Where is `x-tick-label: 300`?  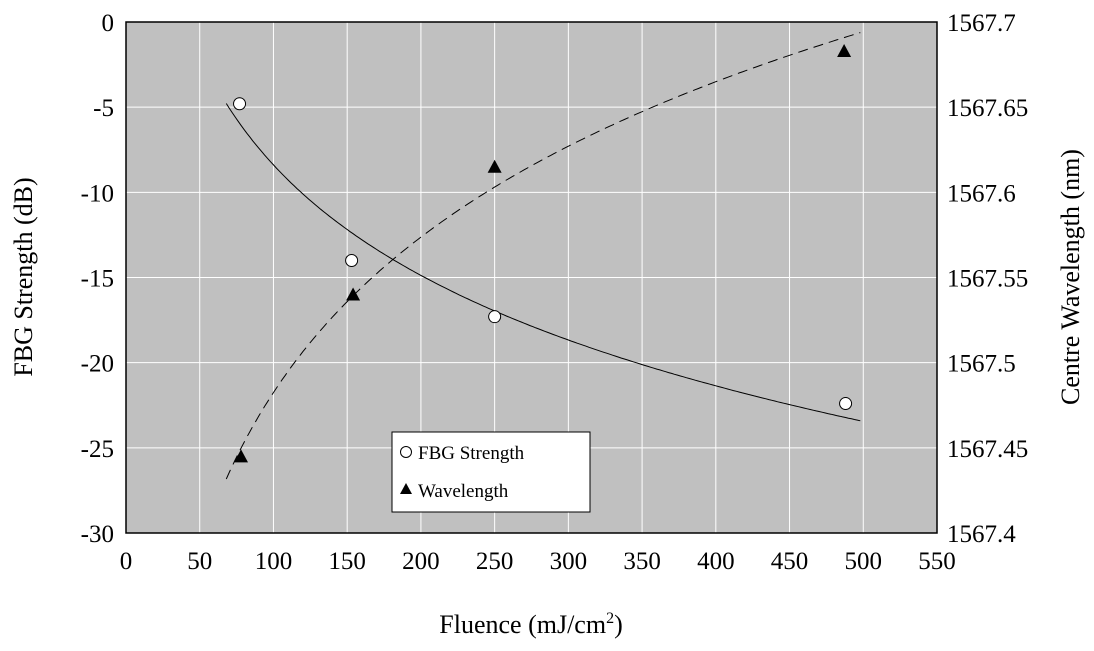
x-tick-label: 300 is located at coordinates (569, 561).